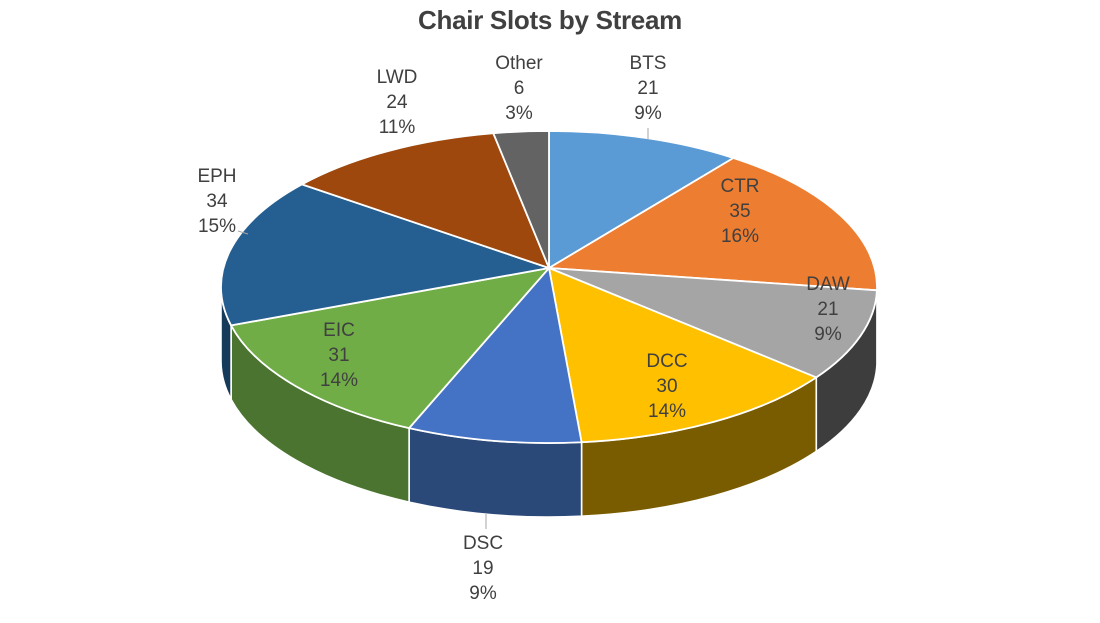 The image size is (1100, 623). What do you see at coordinates (217, 226) in the screenshot?
I see `slice-label-percent: 15%` at bounding box center [217, 226].